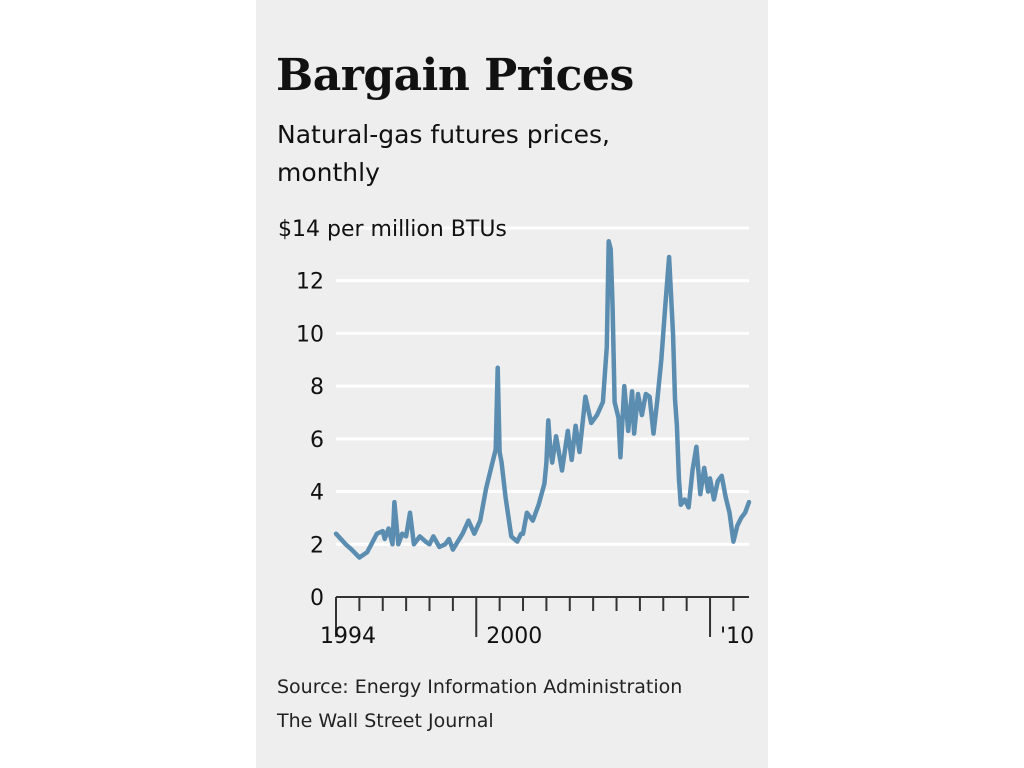  I want to click on y-tick-label: 8, so click(317, 387).